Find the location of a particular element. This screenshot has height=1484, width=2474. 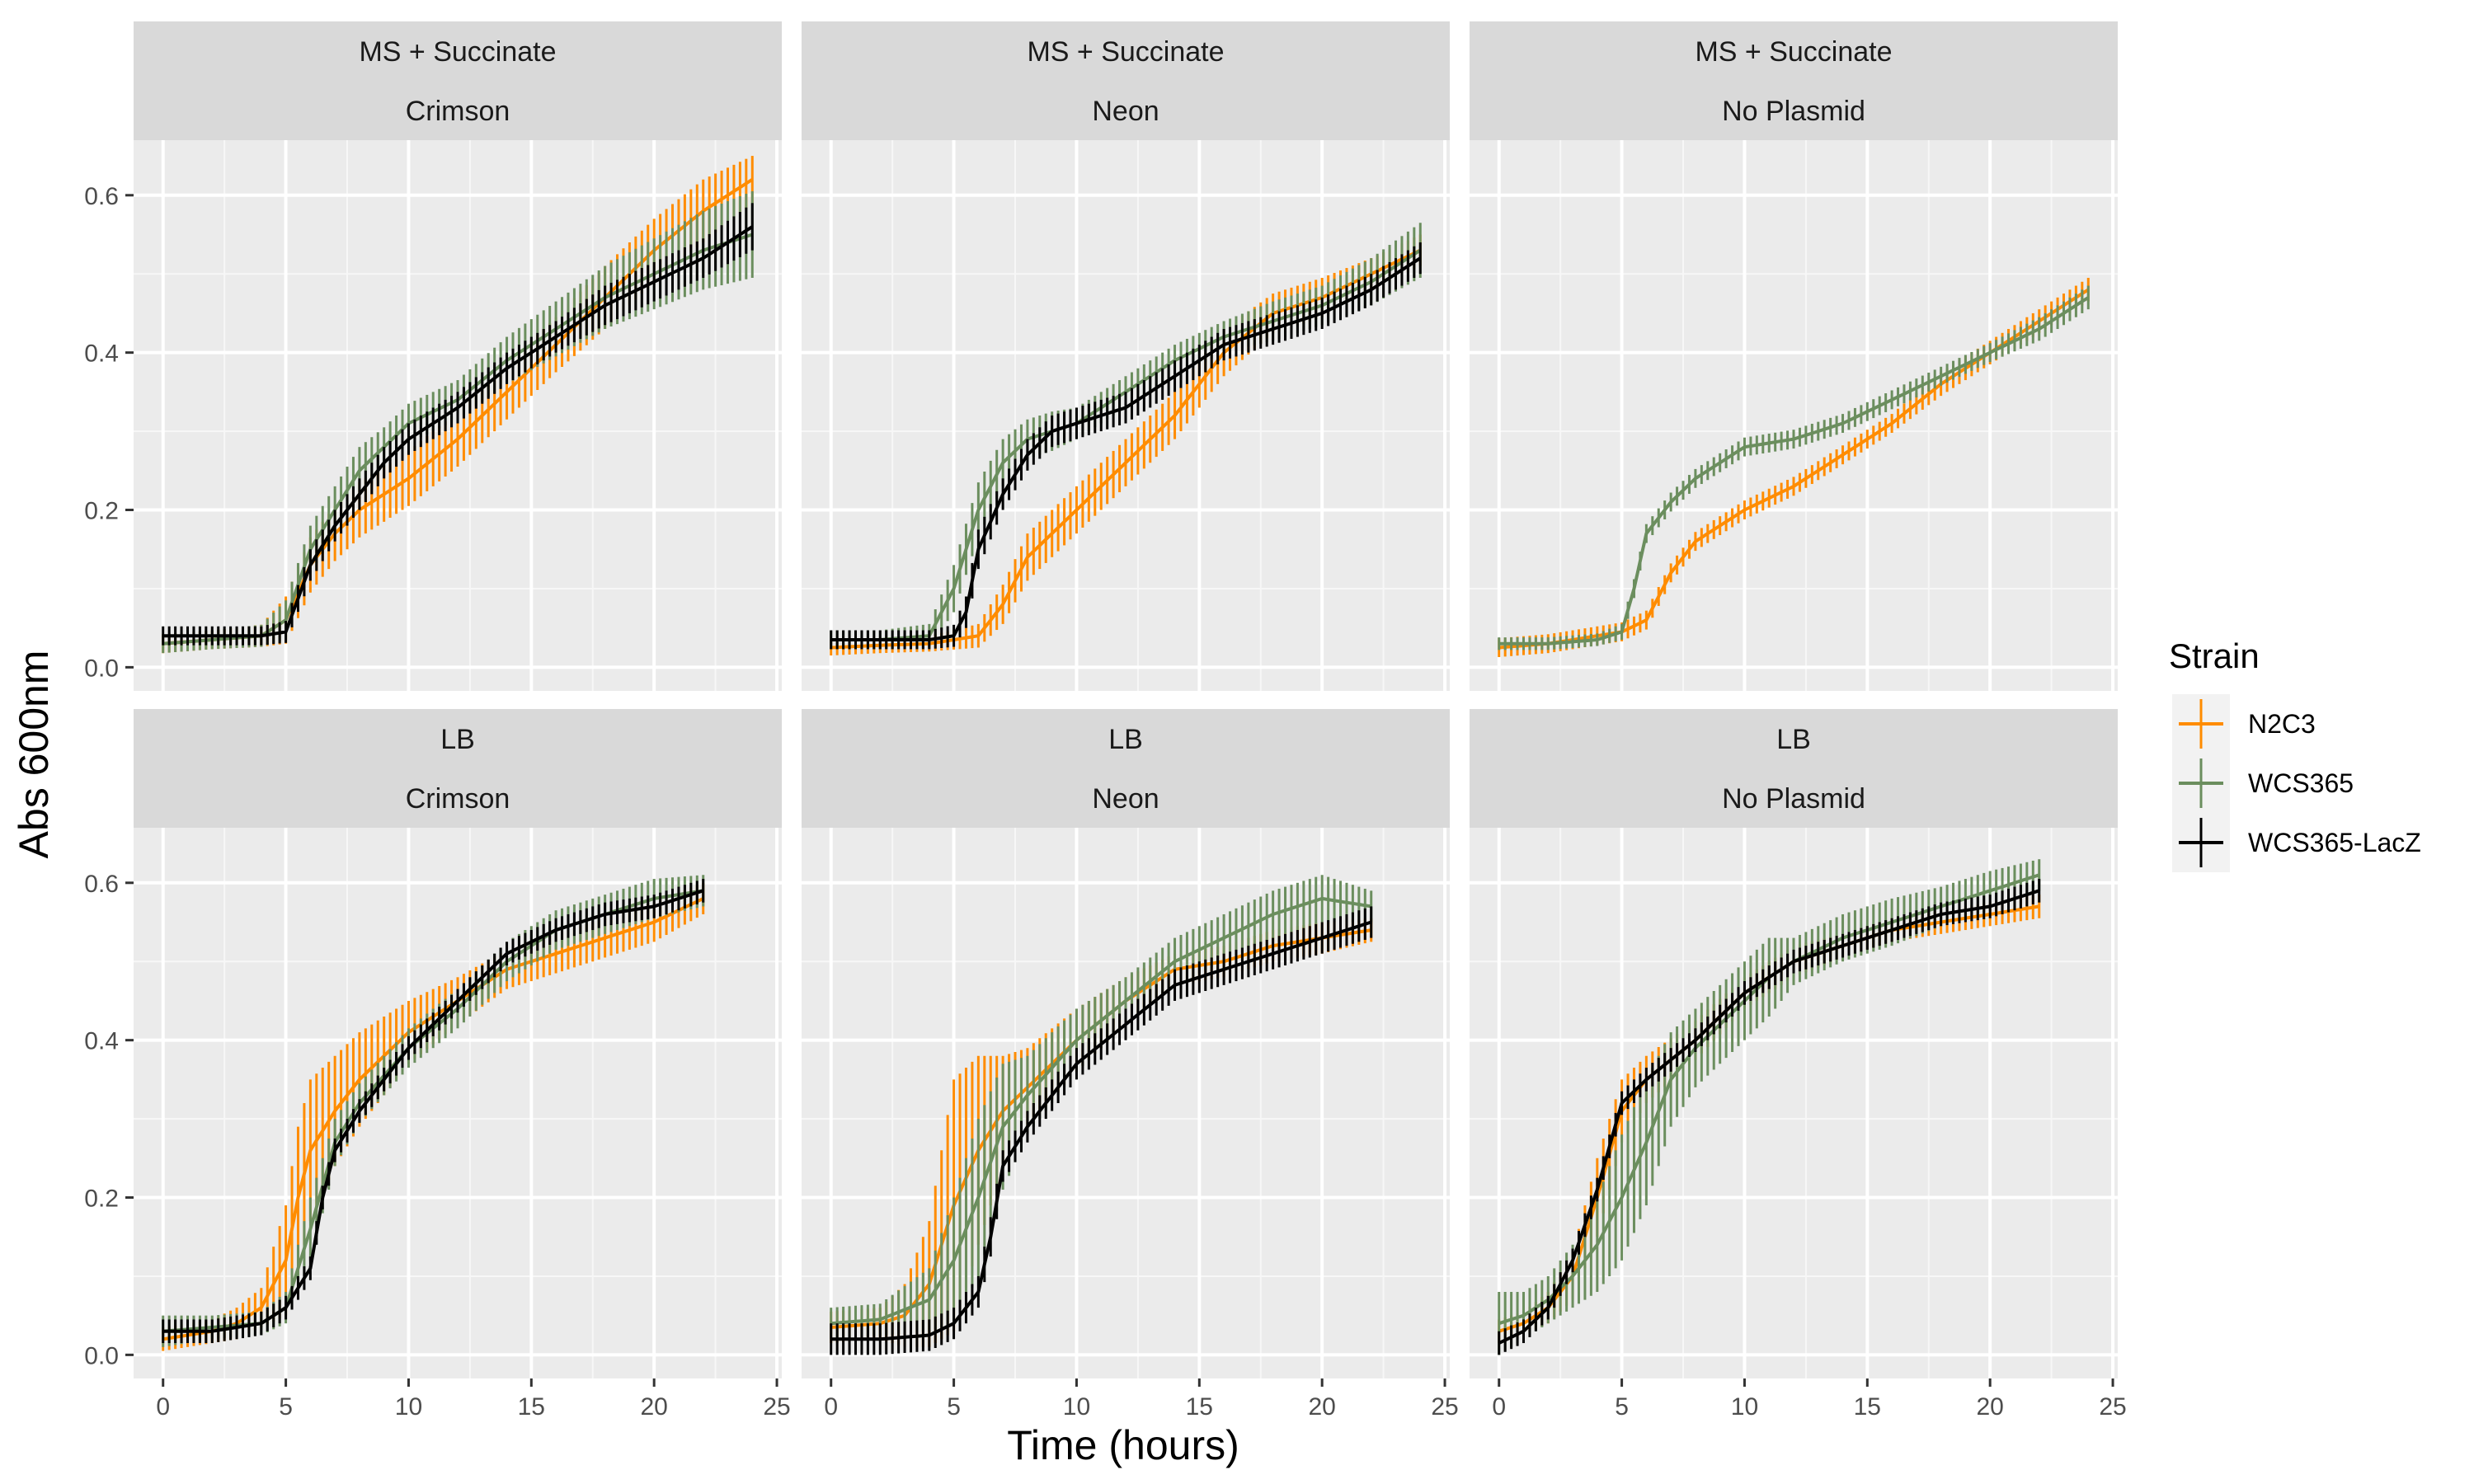

x-axis-title: Time (hours) is located at coordinates (1123, 1445).